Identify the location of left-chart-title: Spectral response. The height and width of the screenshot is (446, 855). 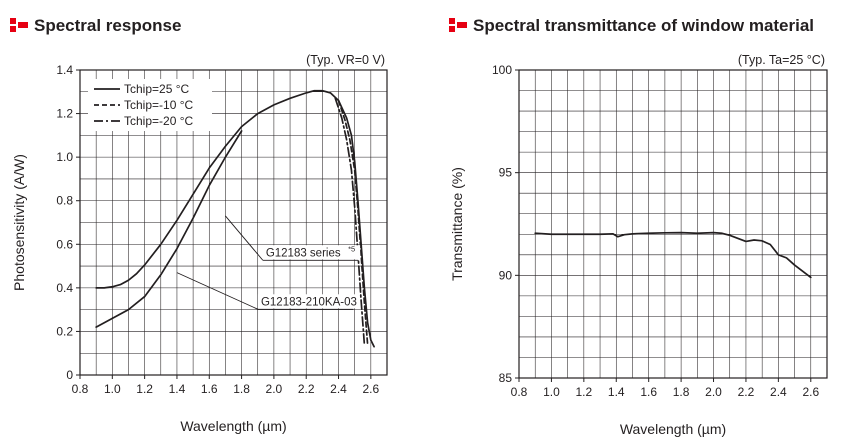
(95, 26).